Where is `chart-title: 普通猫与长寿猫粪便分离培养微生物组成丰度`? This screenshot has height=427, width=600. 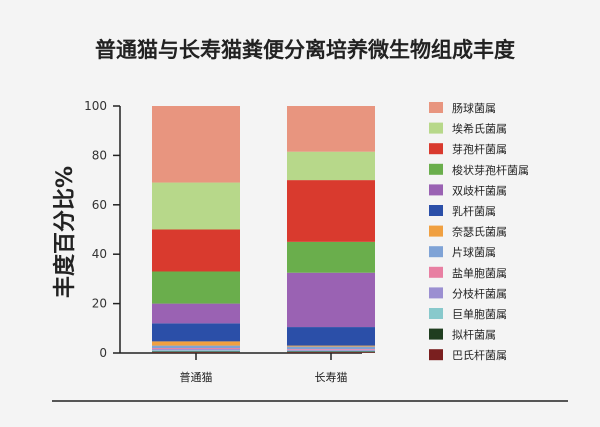 chart-title: 普通猫与长寿猫粪便分离培养微生物组成丰度 is located at coordinates (305, 50).